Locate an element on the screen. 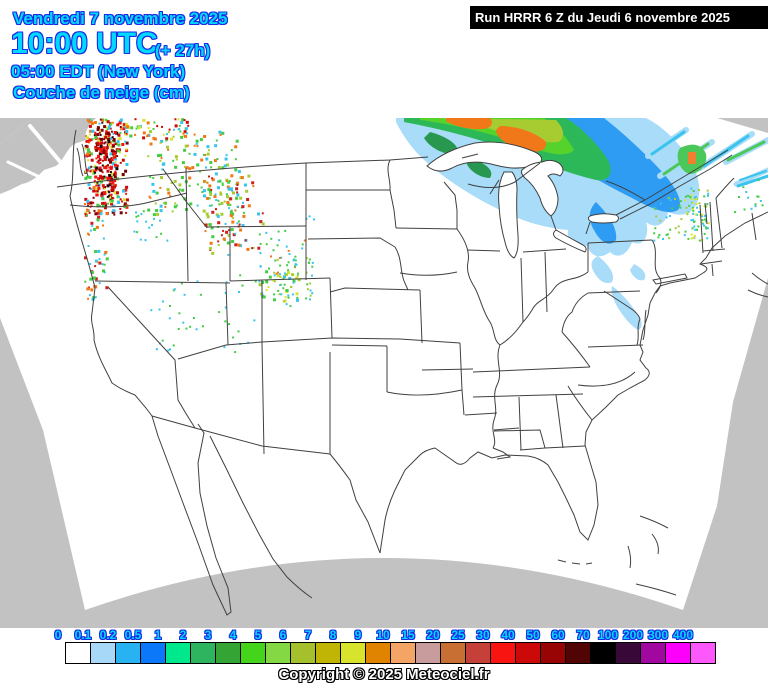 The height and width of the screenshot is (690, 768). legend-value-0.5: 0.5 is located at coordinates (133, 635).